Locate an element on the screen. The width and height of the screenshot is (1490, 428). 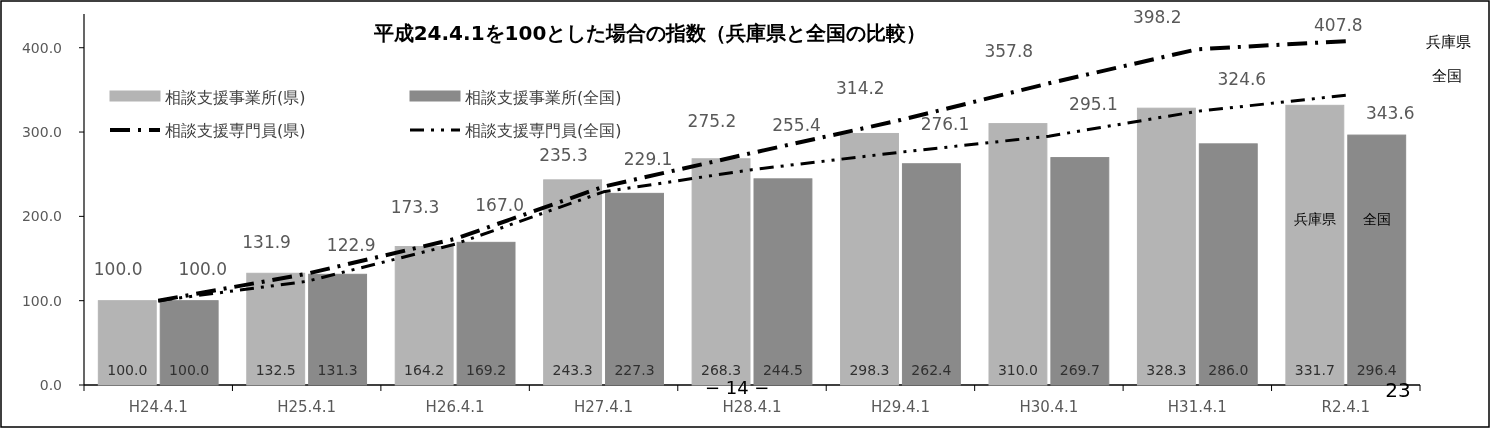
legend-label: 相談支援専門員(県) is located at coordinates (235, 130).